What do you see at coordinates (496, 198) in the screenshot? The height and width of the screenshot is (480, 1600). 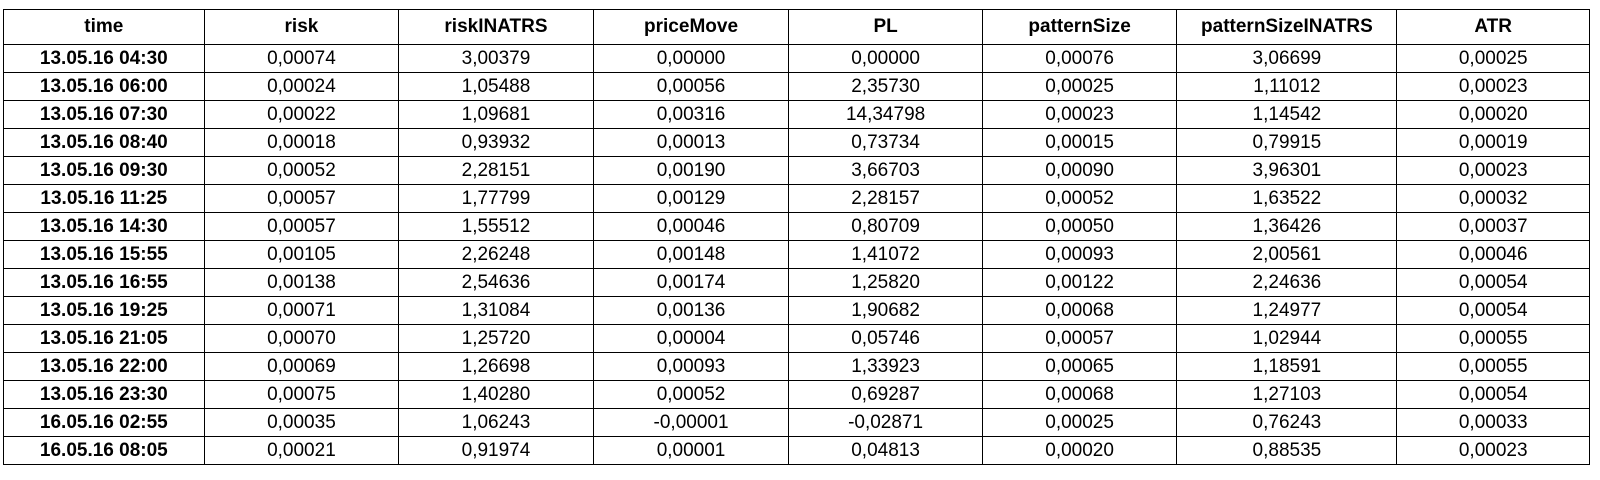 I see `cell-riskinatrs: 1,77799` at bounding box center [496, 198].